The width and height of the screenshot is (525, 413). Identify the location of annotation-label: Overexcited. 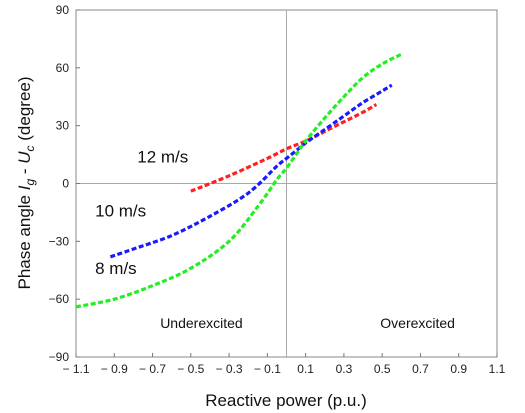
(417, 323).